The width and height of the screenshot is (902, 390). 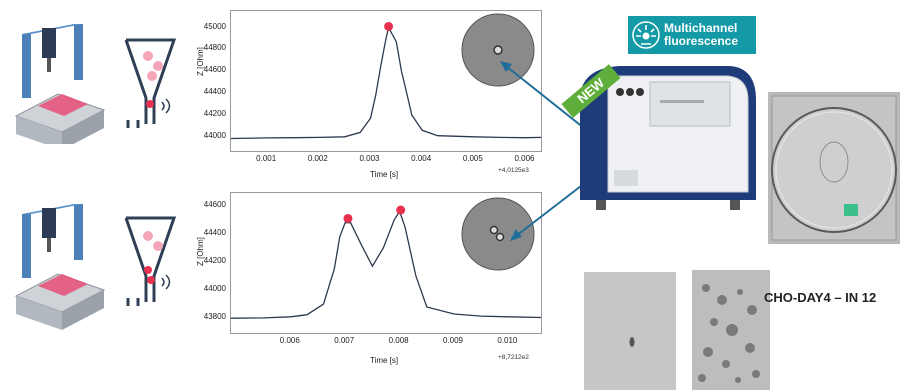 What do you see at coordinates (421, 158) in the screenshot?
I see `x-tick-label: 0.004` at bounding box center [421, 158].